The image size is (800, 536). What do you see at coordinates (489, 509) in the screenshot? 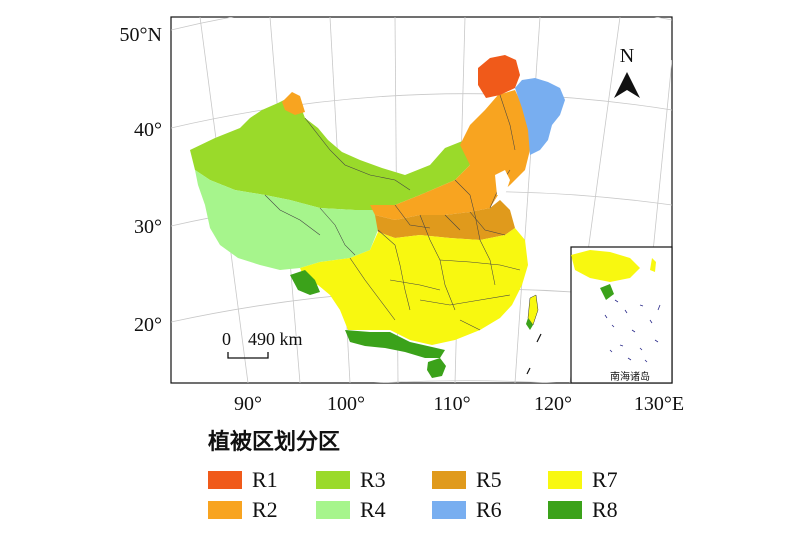
I see `legend-label: R6` at bounding box center [489, 509].